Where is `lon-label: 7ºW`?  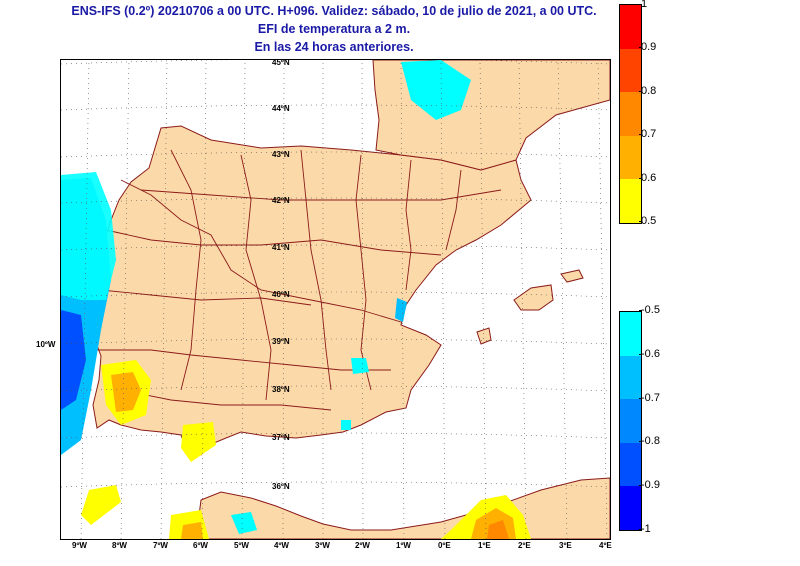 lon-label: 7ºW is located at coordinates (160, 545).